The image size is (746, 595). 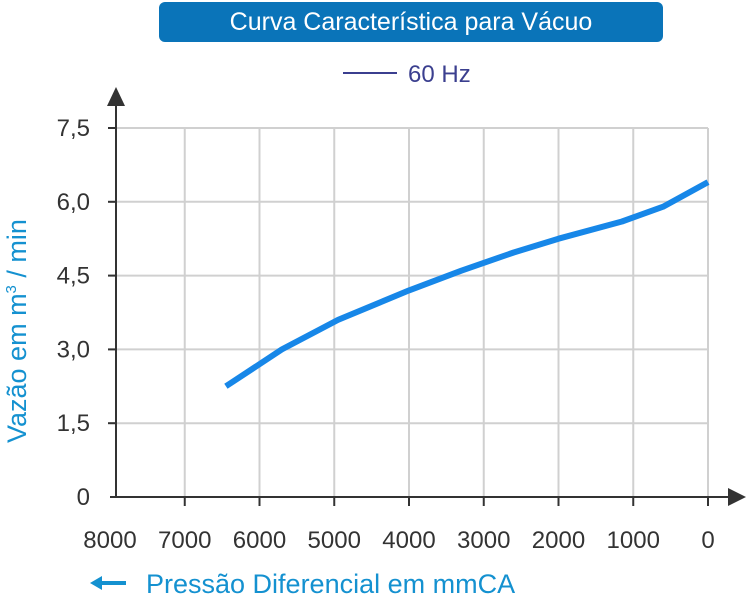 I want to click on x-tick-label: 7000, so click(x=184, y=540).